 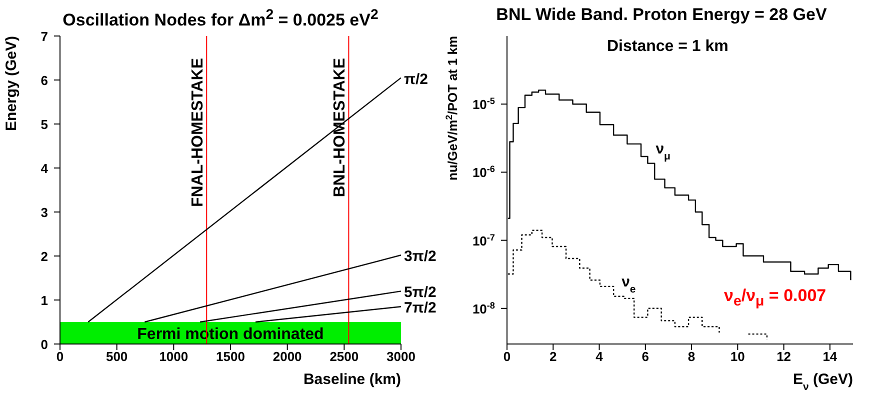 What do you see at coordinates (44, 212) in the screenshot?
I see `y-tick-label: 3` at bounding box center [44, 212].